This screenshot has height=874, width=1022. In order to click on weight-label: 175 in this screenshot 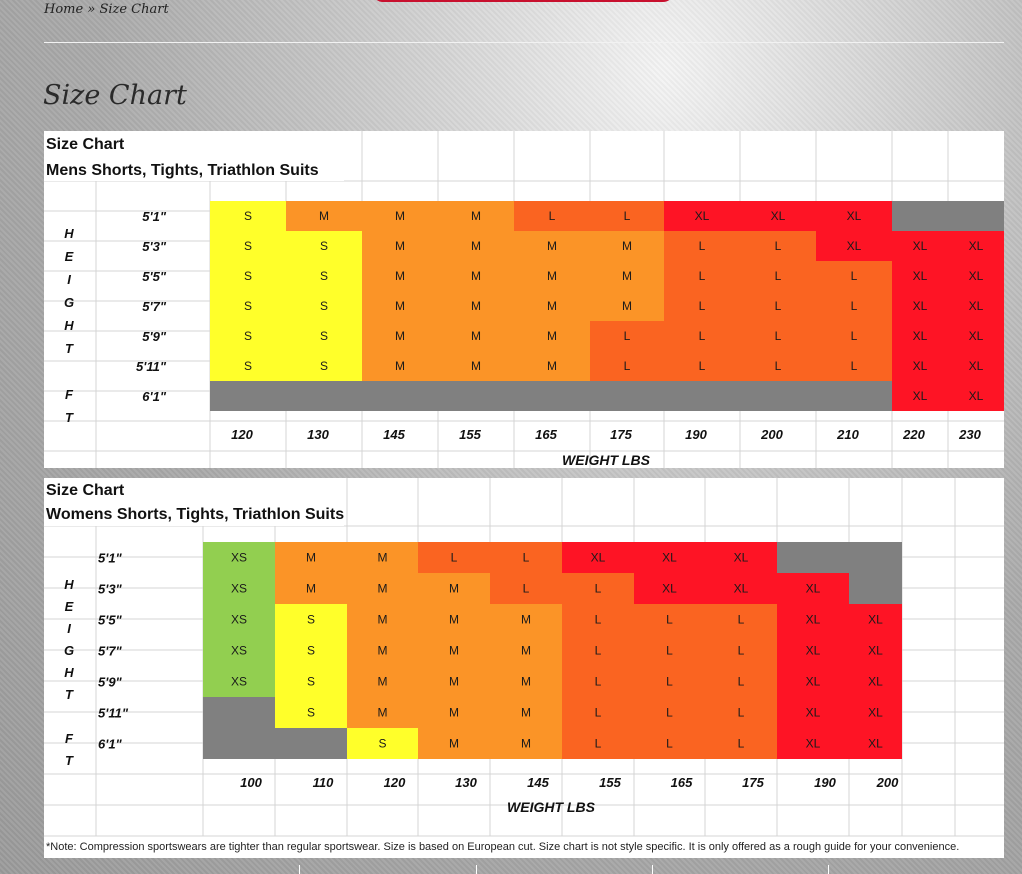, I will do `click(753, 782)`.